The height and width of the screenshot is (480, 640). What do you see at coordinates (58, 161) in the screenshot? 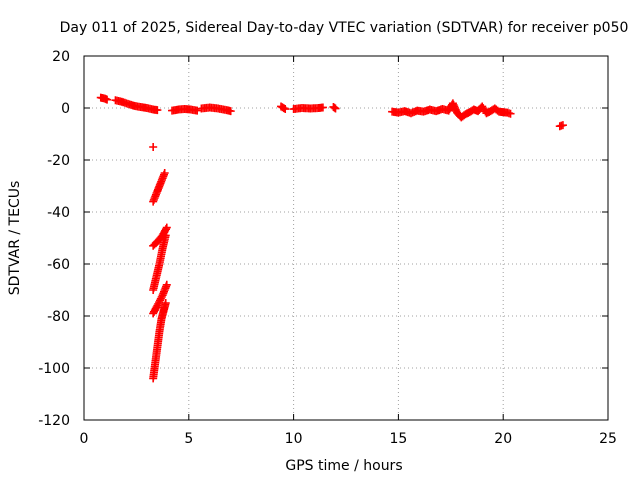
I see `y-tick-label: -20` at bounding box center [58, 161].